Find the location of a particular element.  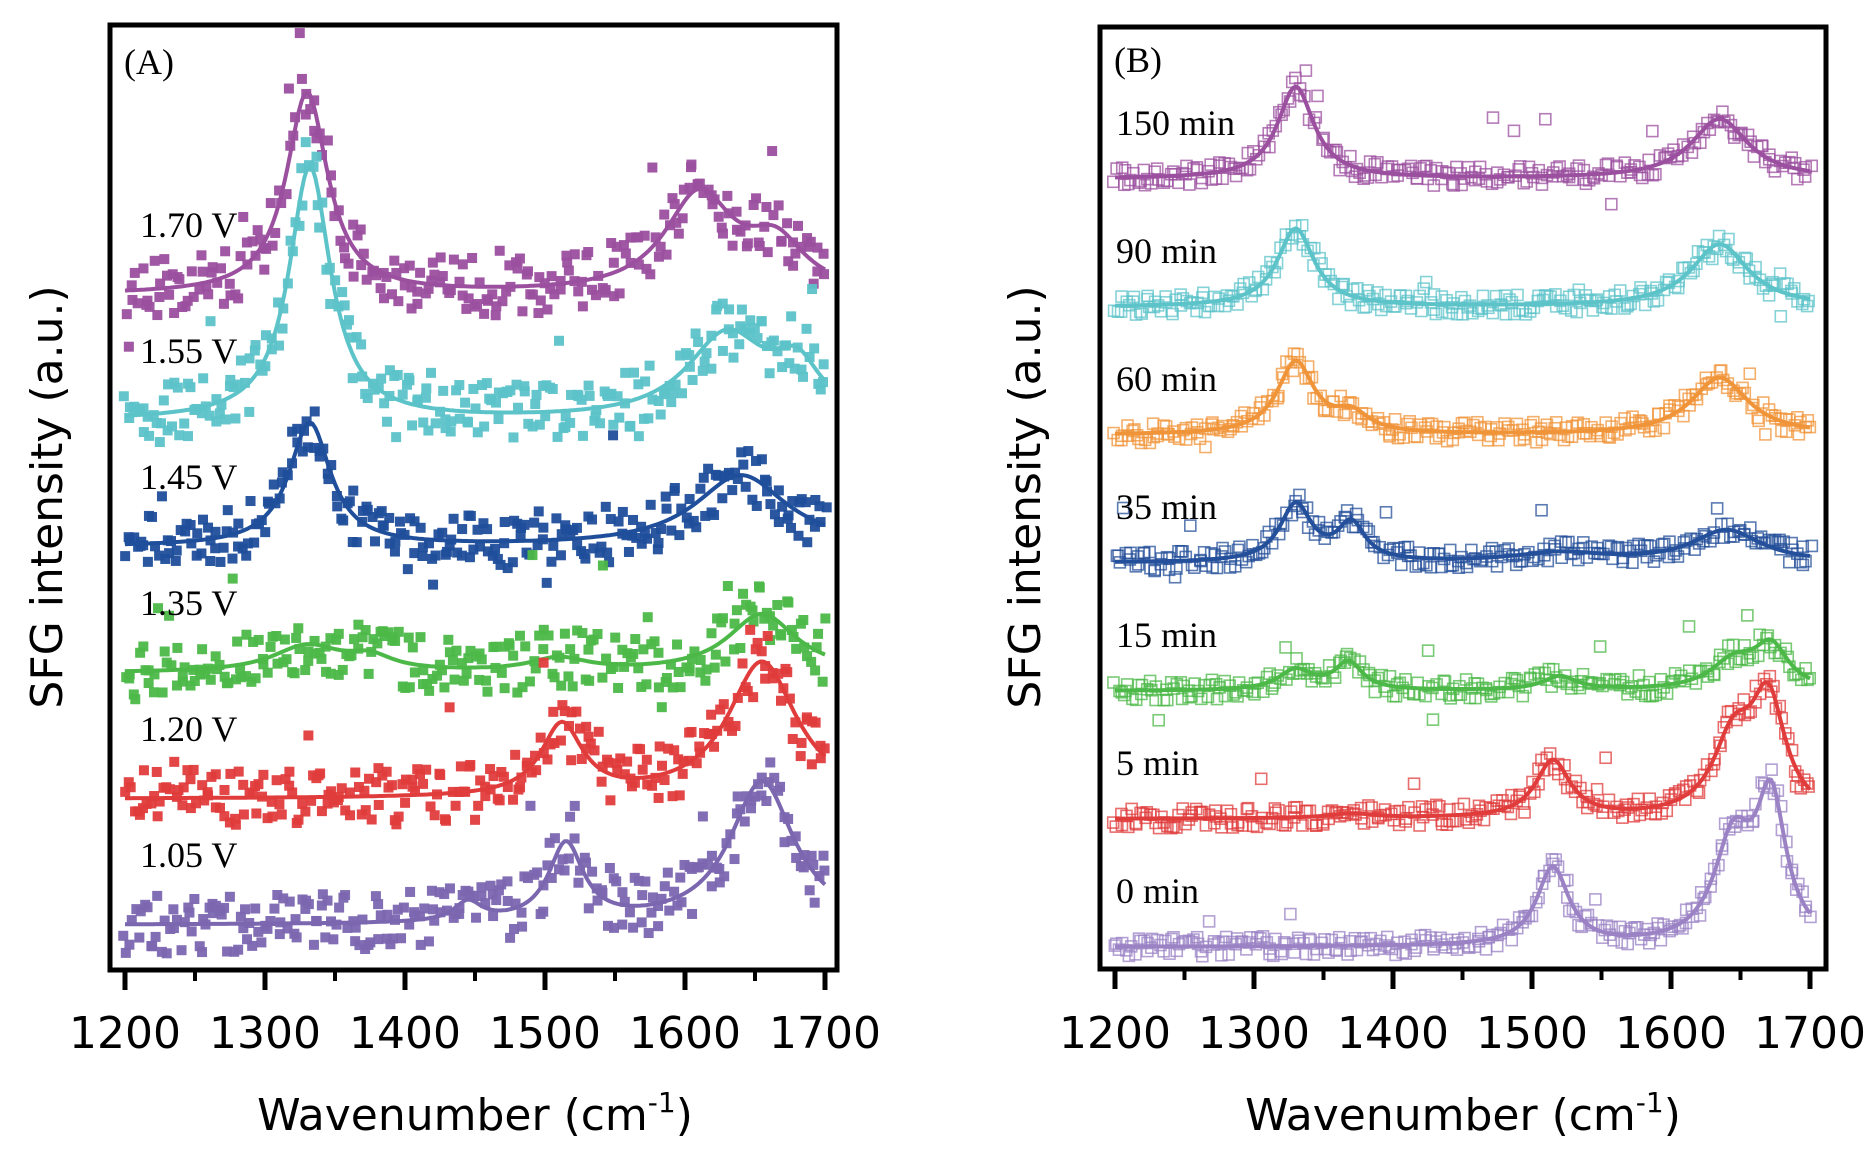

series-90-min: 90 min is located at coordinates (1461, 270).